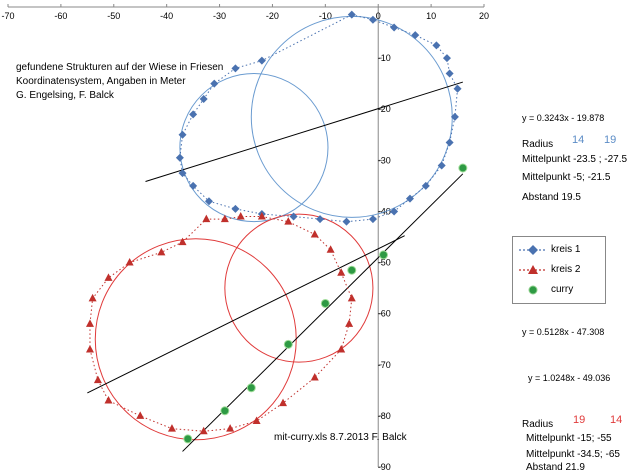 Image resolution: width=640 pixels, height=476 pixels. Describe the element at coordinates (566, 177) in the screenshot. I see `center-1b: Mittelpunkt -5; -21.5` at that location.